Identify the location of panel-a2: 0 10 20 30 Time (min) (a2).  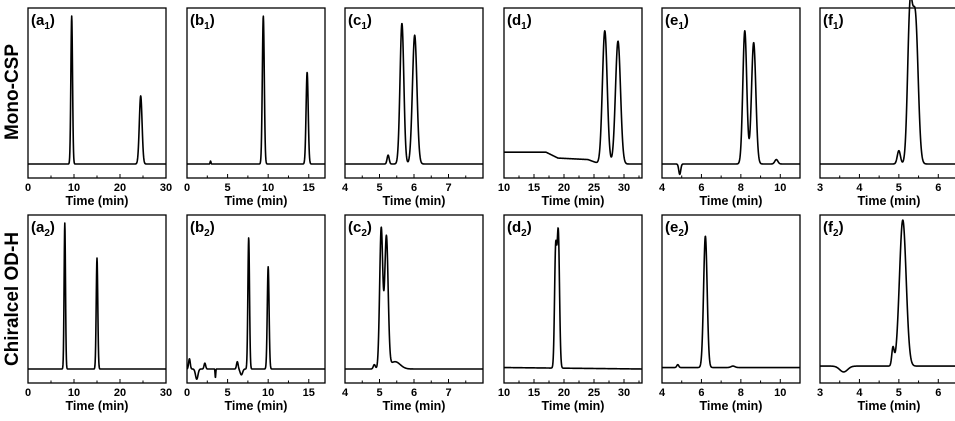
(98, 313).